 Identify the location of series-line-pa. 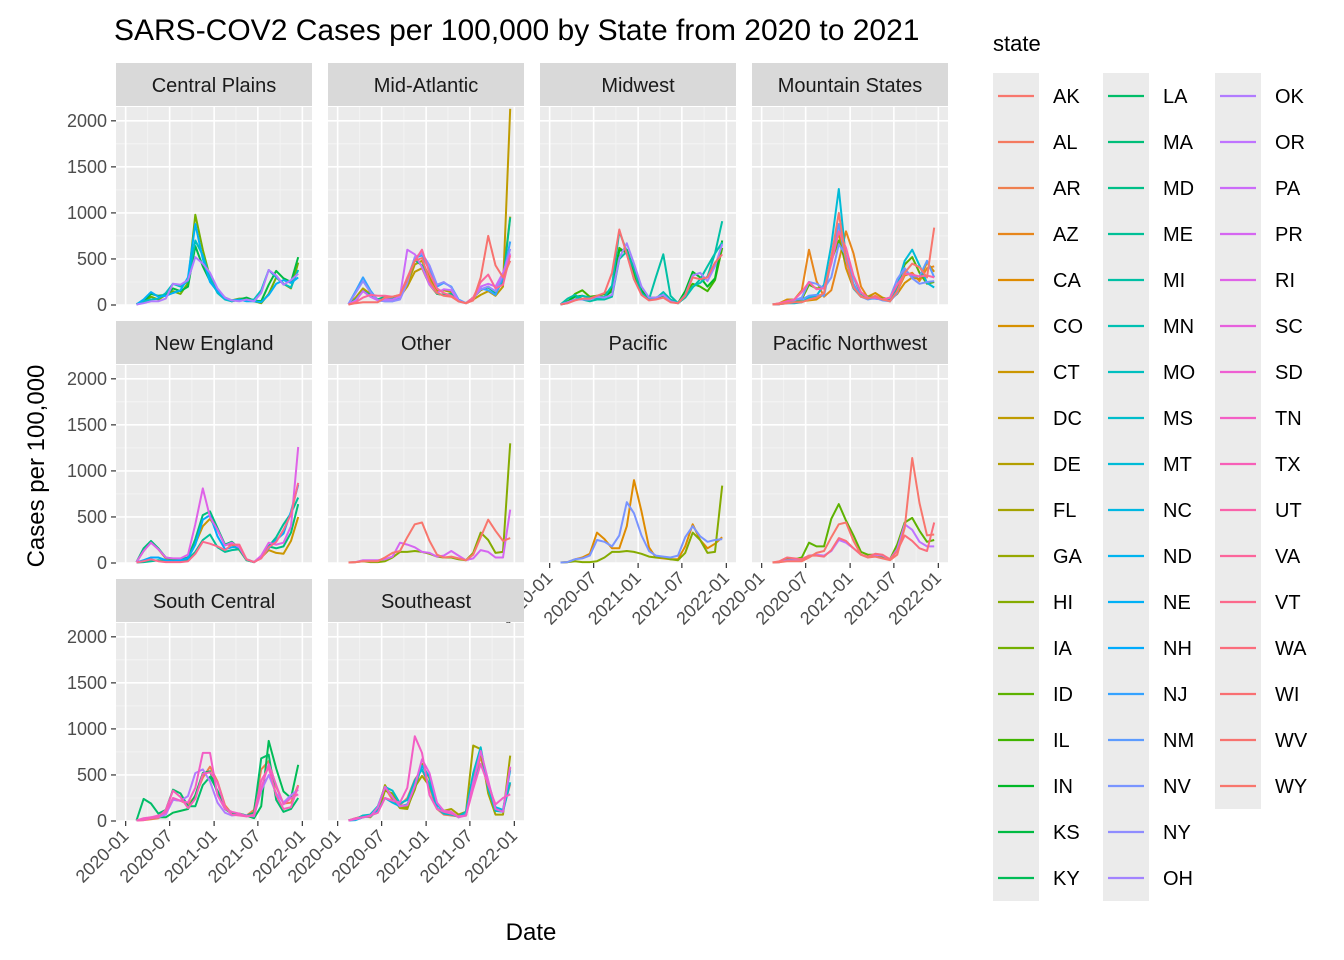
(429, 277).